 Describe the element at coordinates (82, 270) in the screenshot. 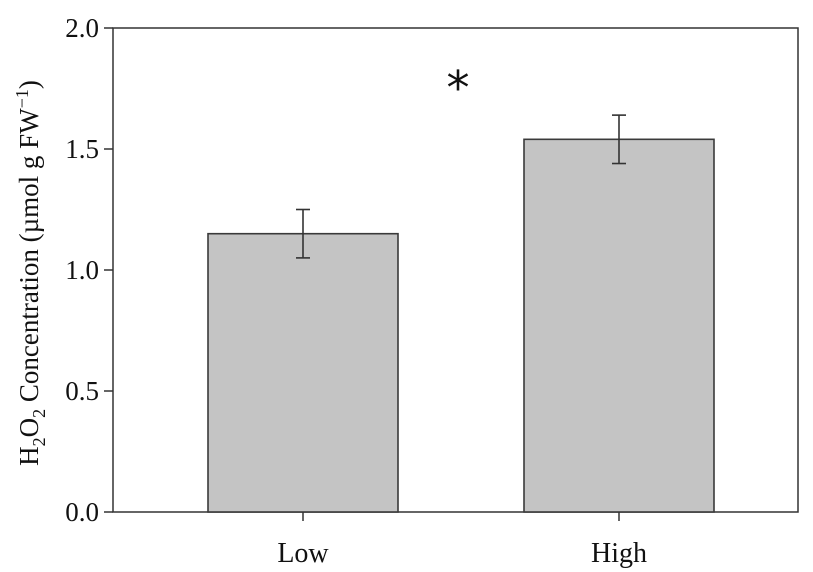

I see `y-tick-label: 1.0` at that location.